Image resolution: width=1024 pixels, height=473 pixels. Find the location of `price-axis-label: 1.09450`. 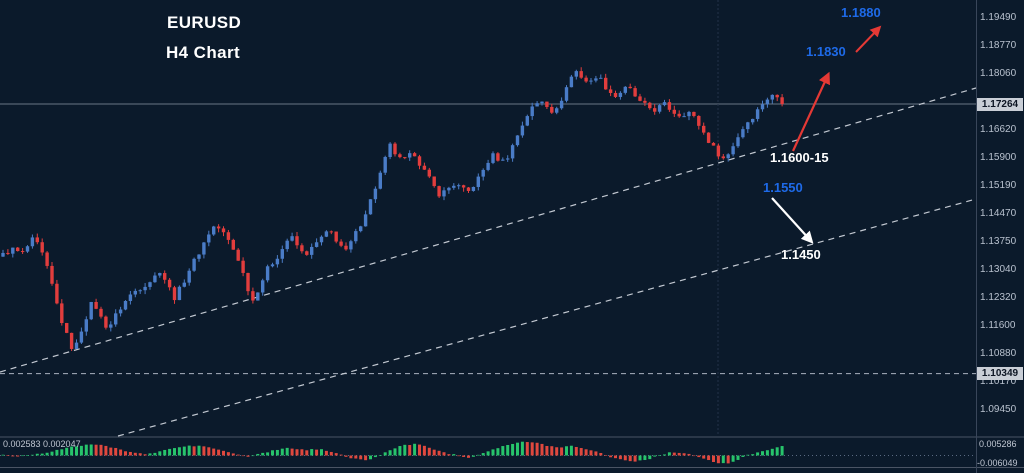

price-axis-label: 1.09450 is located at coordinates (998, 409).